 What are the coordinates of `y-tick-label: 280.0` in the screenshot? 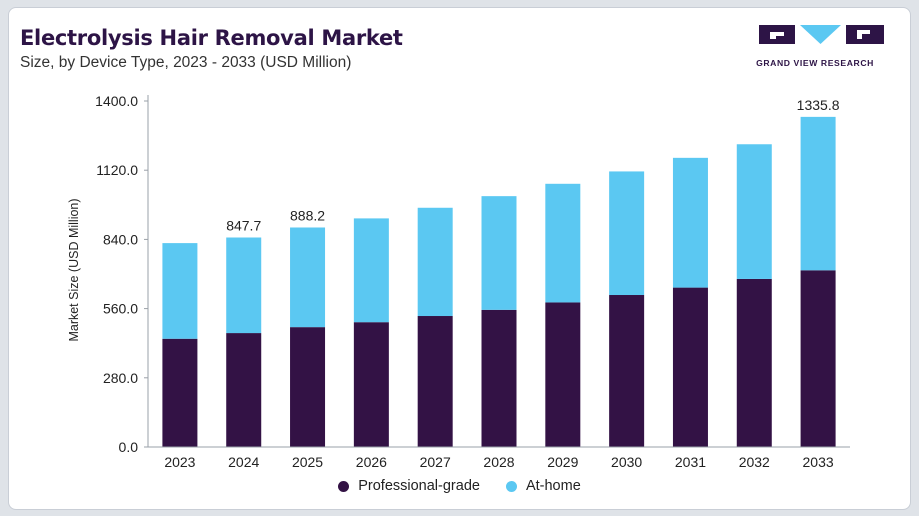 It's located at (120, 378).